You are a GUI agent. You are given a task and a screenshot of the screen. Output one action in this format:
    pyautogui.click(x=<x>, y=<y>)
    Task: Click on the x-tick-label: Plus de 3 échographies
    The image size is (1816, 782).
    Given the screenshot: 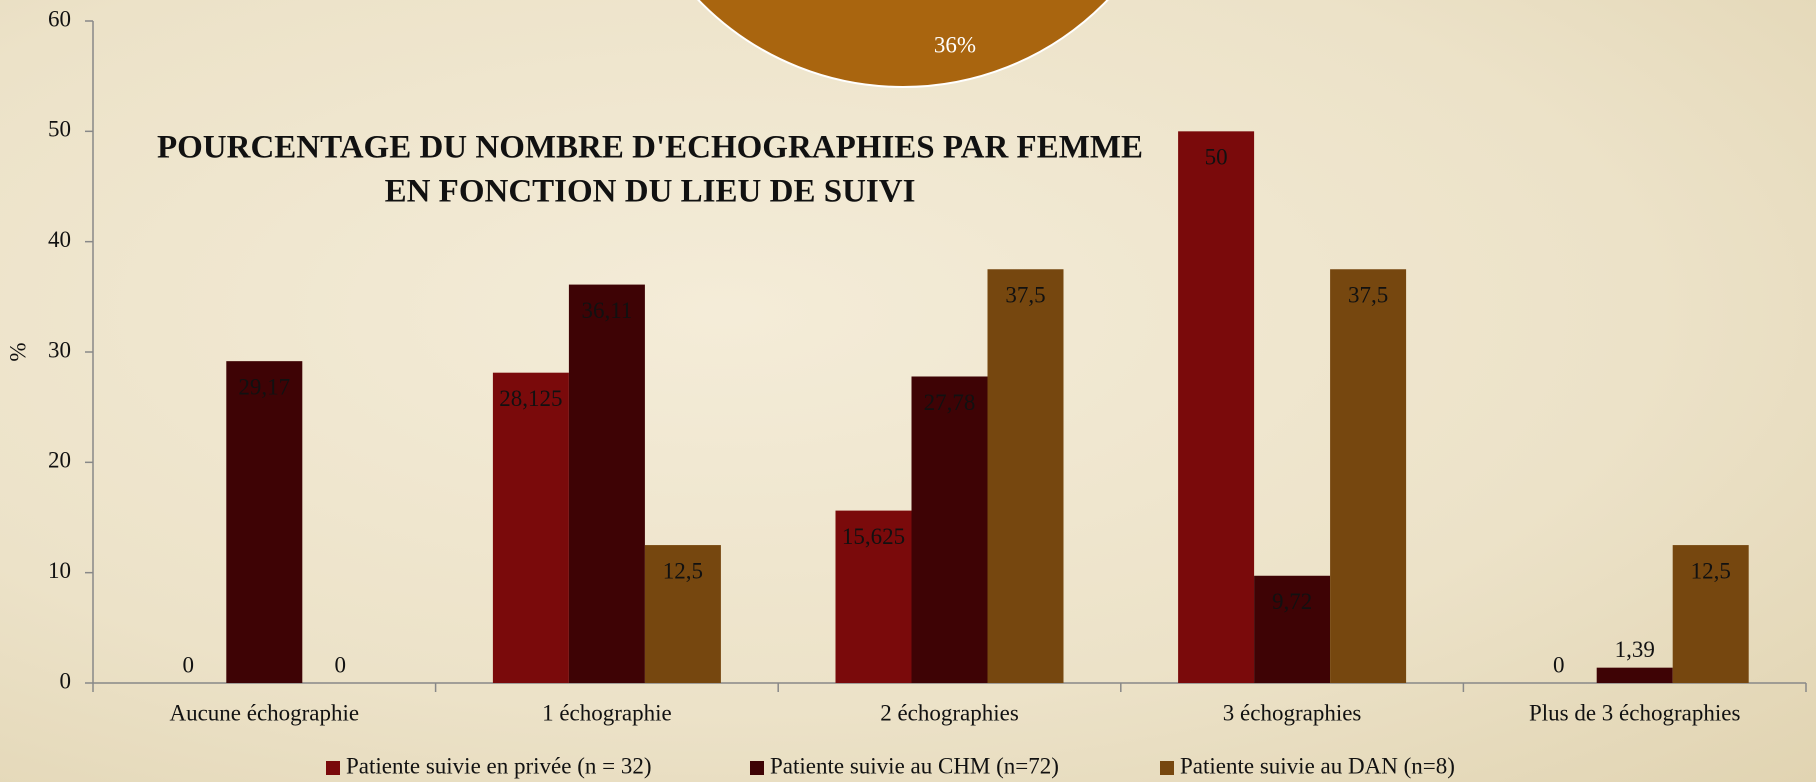 What is the action you would take?
    pyautogui.click(x=1634, y=712)
    